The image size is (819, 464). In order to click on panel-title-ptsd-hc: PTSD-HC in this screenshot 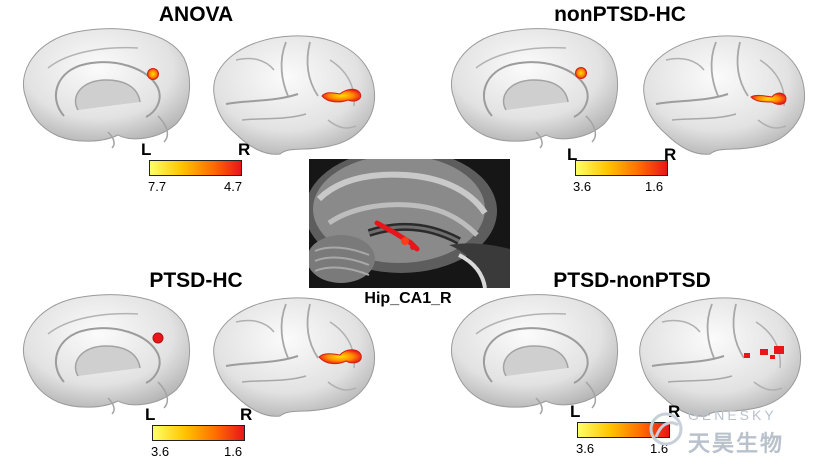, I will do `click(196, 280)`.